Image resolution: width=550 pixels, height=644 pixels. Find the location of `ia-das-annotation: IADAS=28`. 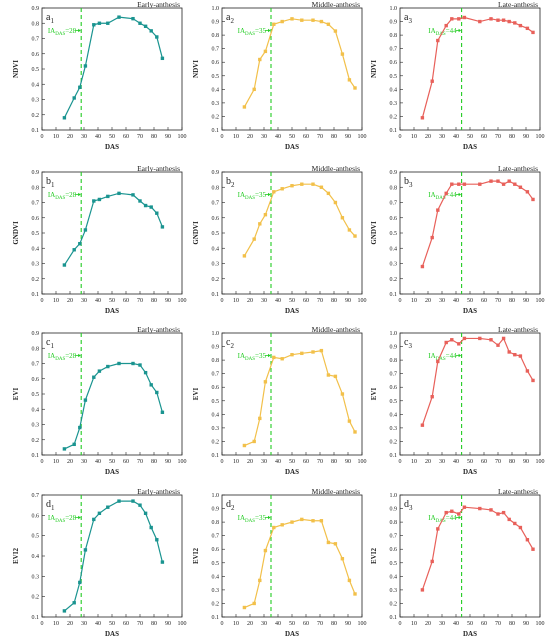

ia-das-annotation: IADAS=28 is located at coordinates (62, 32).